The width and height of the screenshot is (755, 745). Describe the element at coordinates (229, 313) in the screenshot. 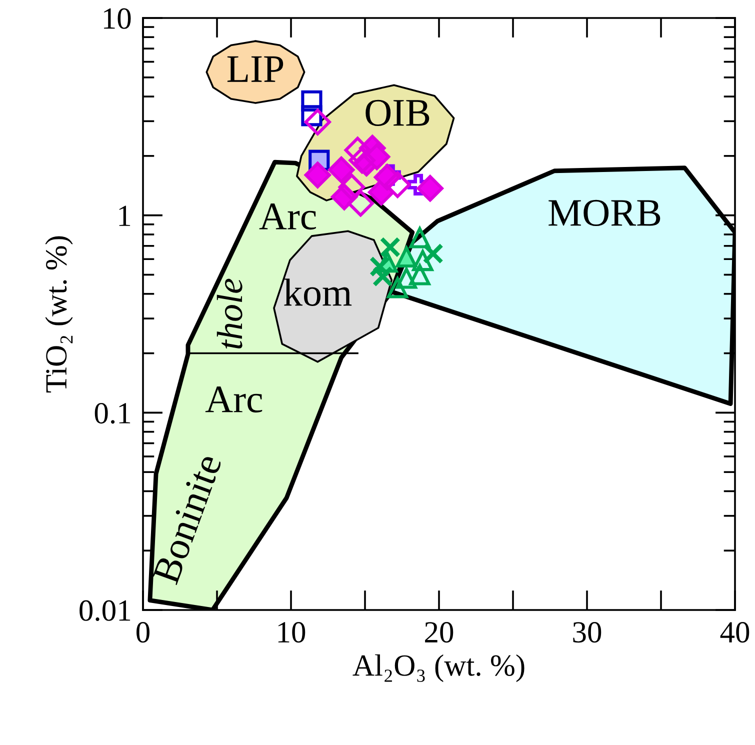

I see `annotation: thole` at that location.